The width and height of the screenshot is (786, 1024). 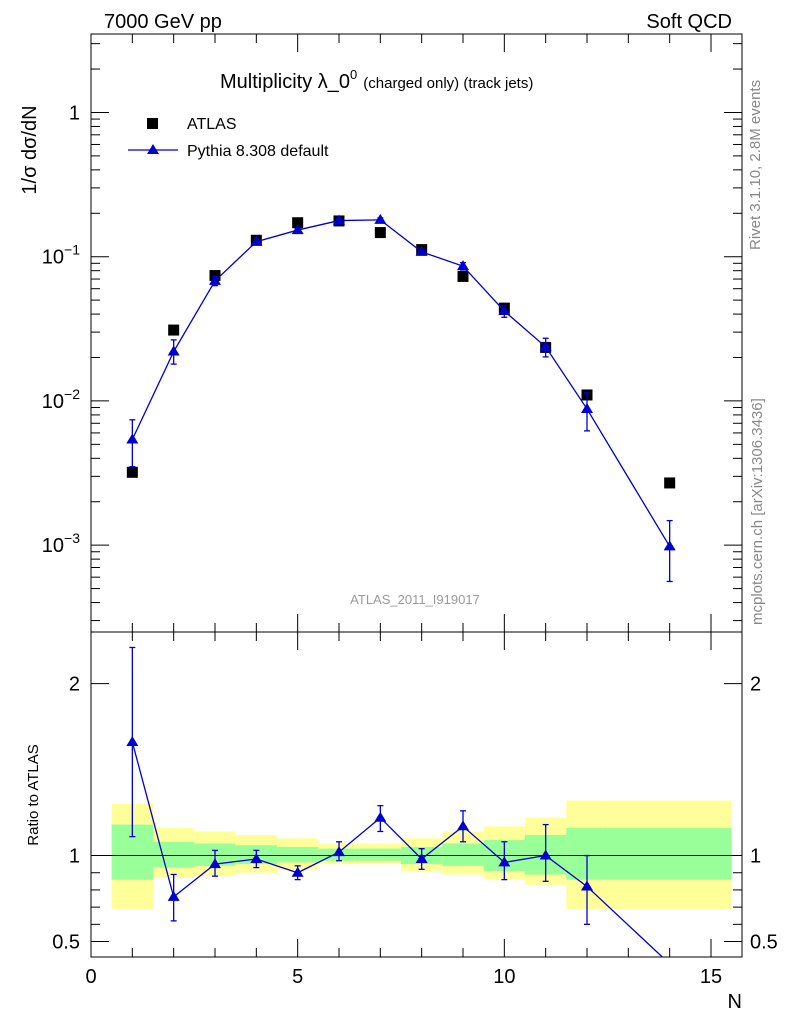 What do you see at coordinates (415, 599) in the screenshot?
I see `analysis-id: ATLAS_2011_I919017` at bounding box center [415, 599].